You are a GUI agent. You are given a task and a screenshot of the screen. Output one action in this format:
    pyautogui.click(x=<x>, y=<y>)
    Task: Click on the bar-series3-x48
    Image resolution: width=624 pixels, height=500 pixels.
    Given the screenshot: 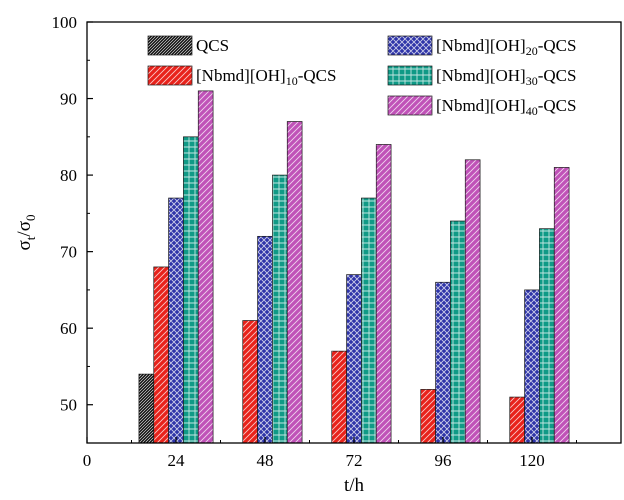 What is the action you would take?
    pyautogui.click(x=280, y=309)
    